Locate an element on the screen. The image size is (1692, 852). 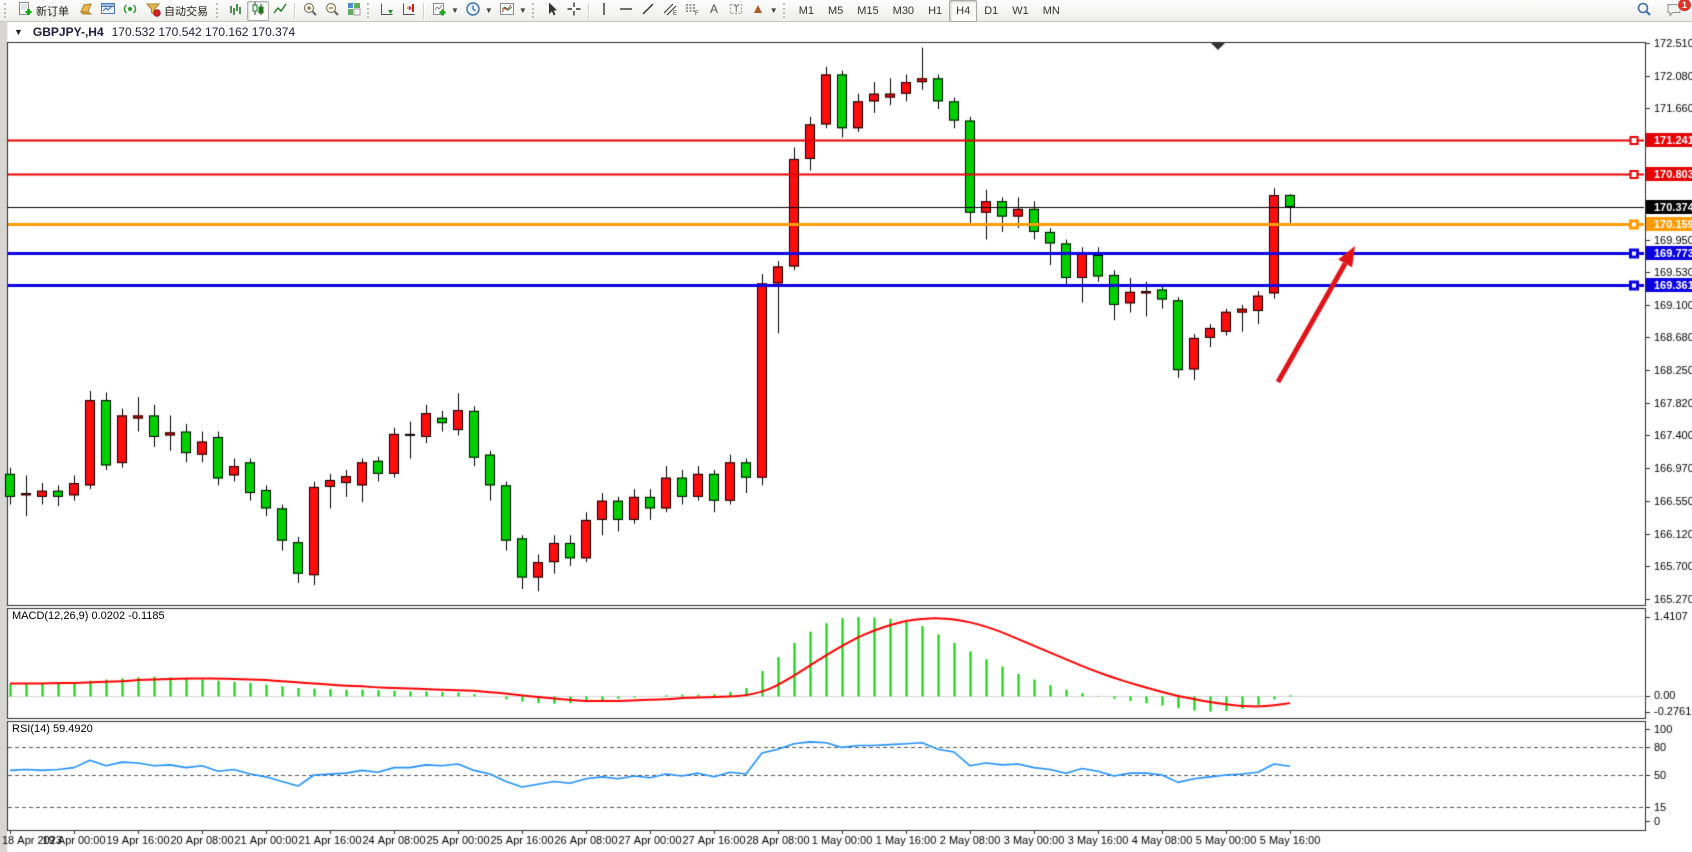
zoom-in-button is located at coordinates (310, 11).